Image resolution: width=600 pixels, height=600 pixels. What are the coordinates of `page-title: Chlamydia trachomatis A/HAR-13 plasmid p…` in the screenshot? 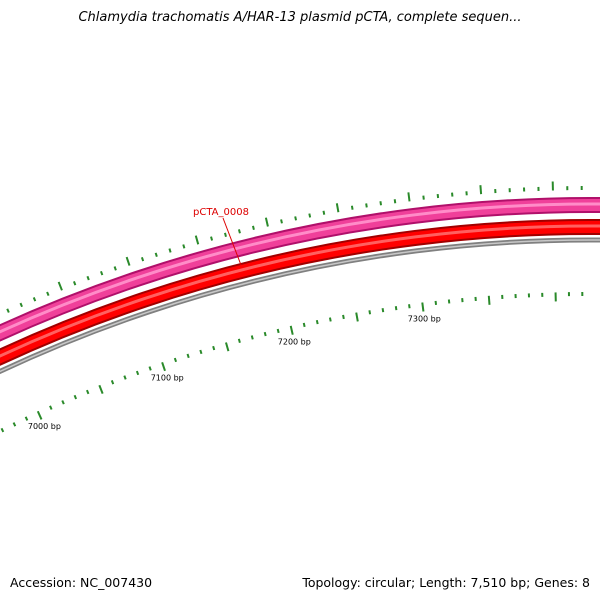 It's located at (300, 17).